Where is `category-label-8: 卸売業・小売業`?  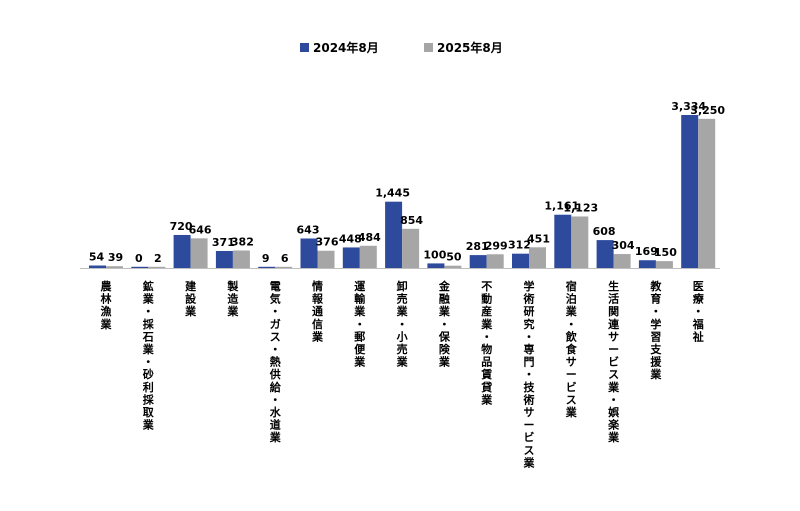 category-label-8: 卸売業・小売業 is located at coordinates (402, 324).